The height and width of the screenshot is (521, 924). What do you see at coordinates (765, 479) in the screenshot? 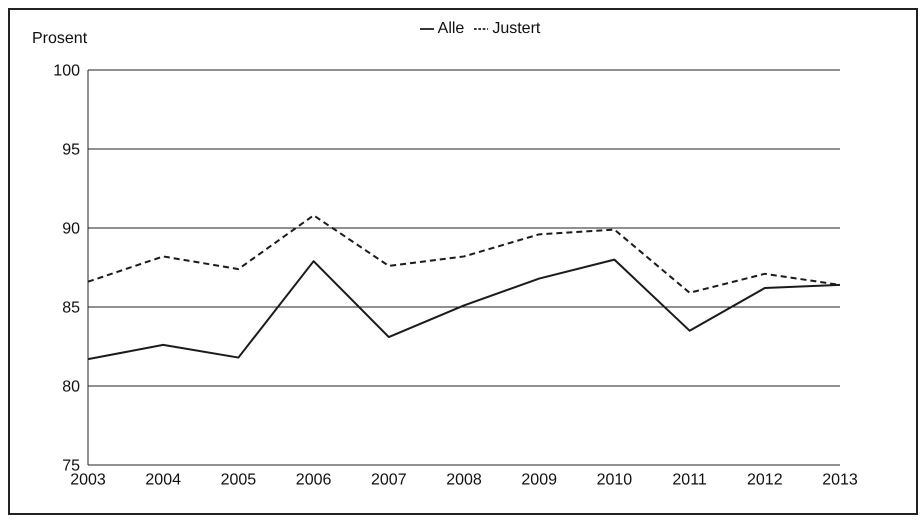
I see `x-tick-label: 2012` at bounding box center [765, 479].